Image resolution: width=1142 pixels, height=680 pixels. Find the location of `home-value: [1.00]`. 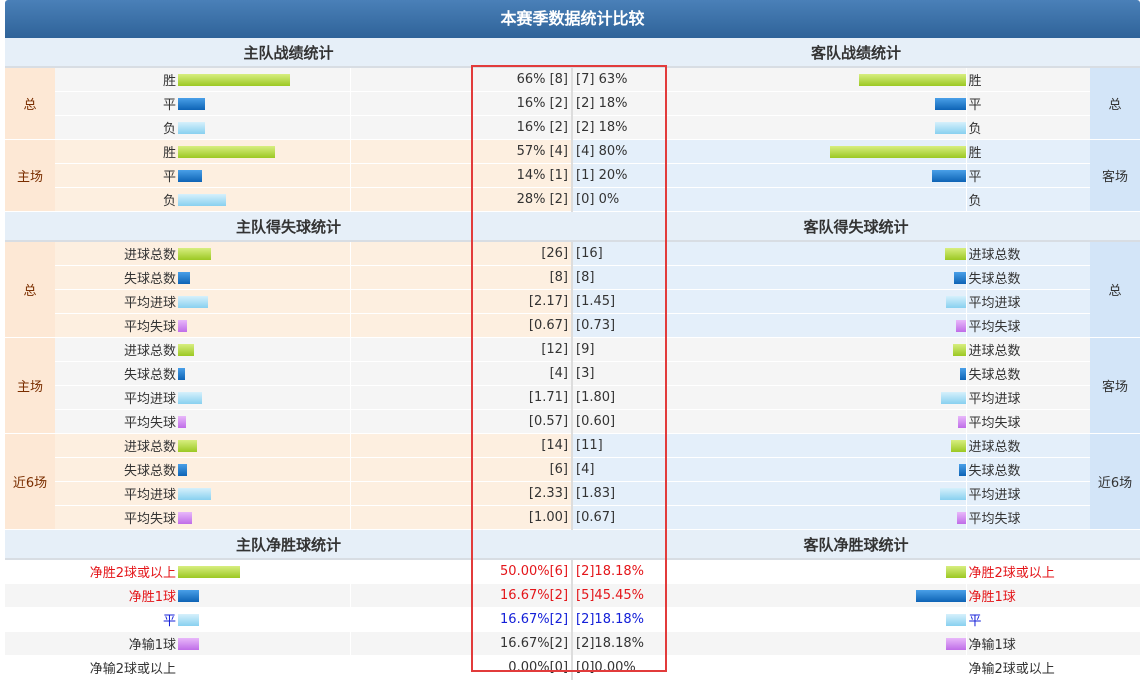

home-value: [1.00] is located at coordinates (462, 517).